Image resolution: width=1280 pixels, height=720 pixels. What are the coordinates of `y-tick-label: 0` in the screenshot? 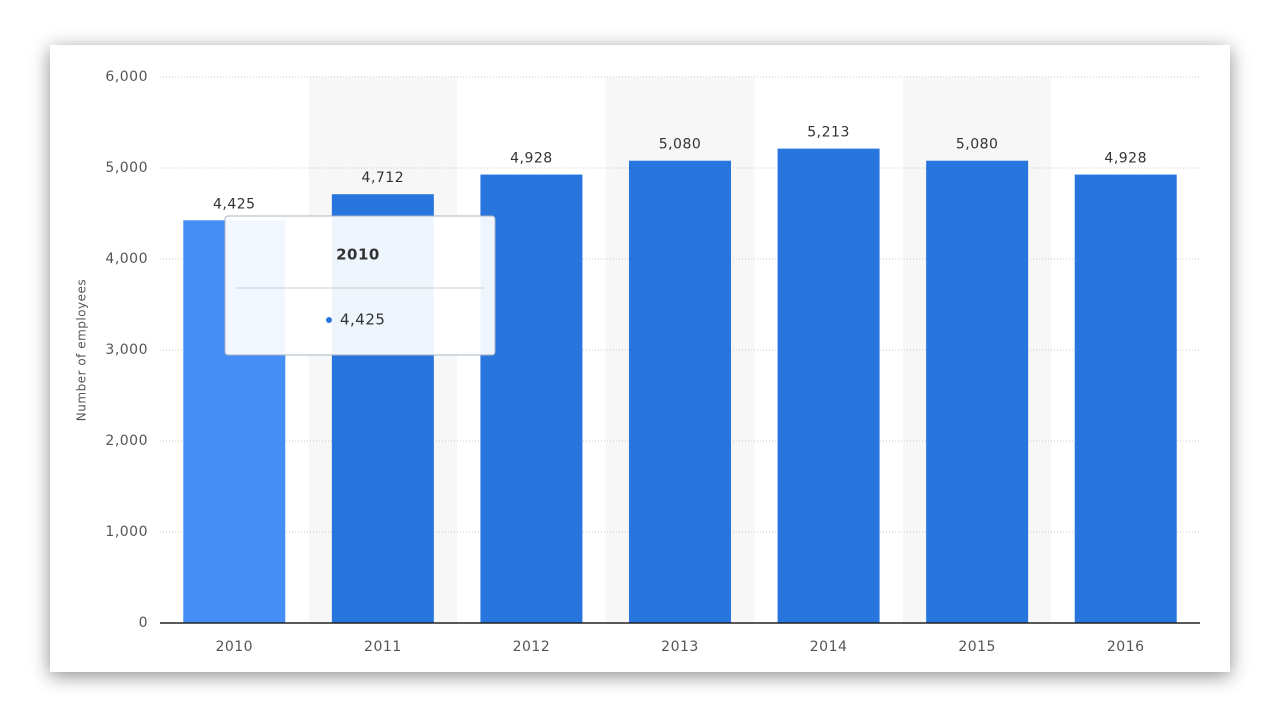 It's located at (143, 623).